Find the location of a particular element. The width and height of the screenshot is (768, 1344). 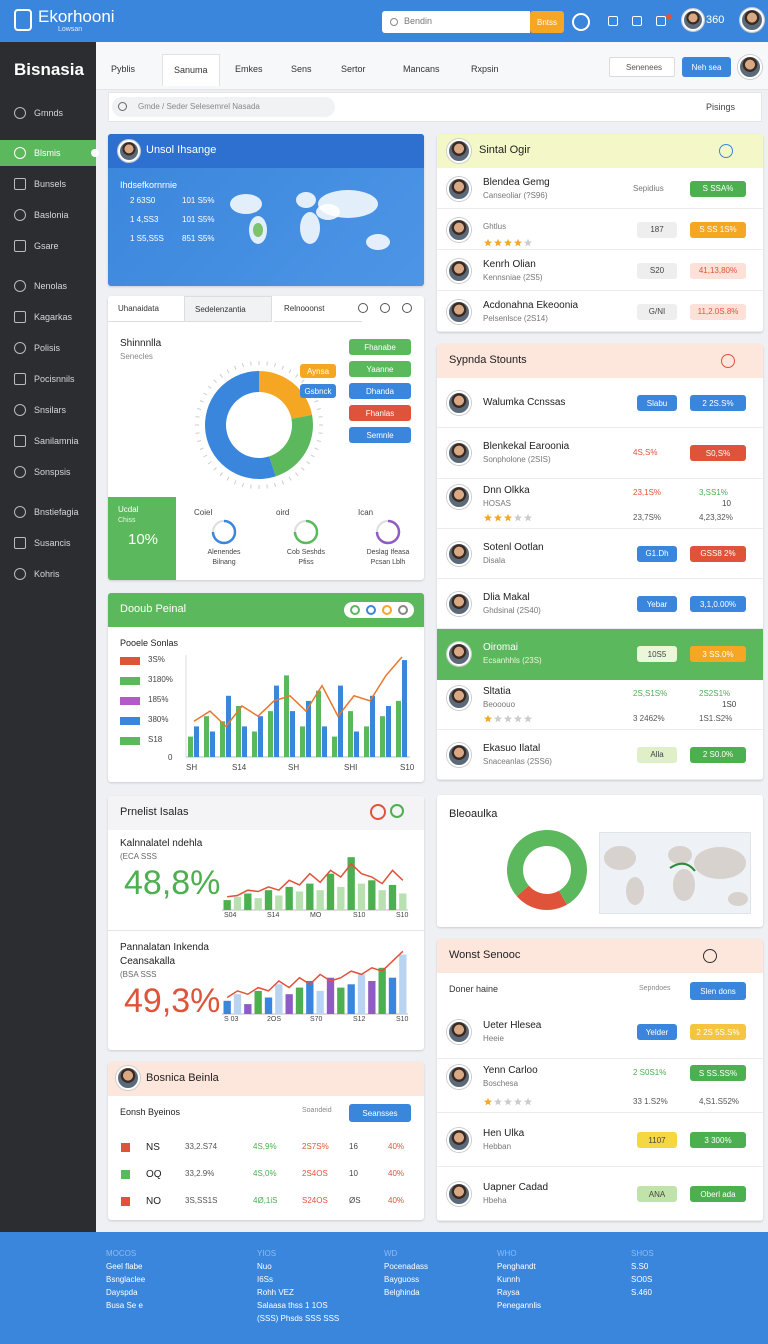

item-sub: (ECA SSS is located at coordinates (138, 856).